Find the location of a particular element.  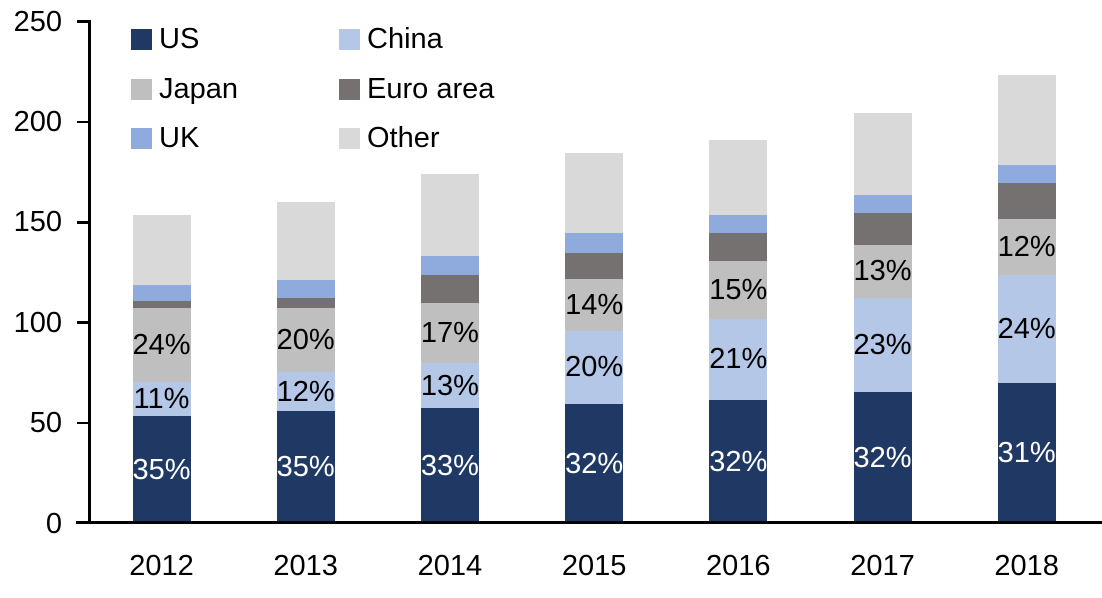

segment-data-label: 14% is located at coordinates (594, 304).